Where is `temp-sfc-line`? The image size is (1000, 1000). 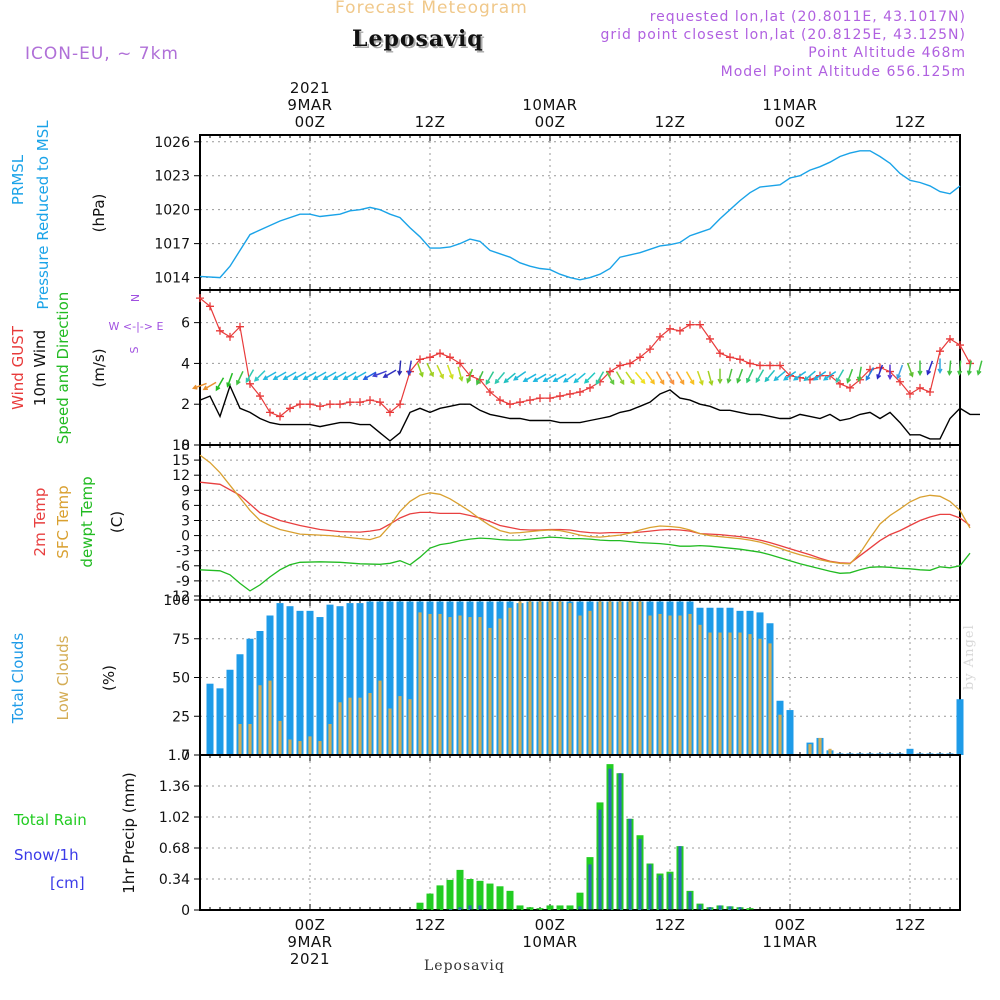
temp-sfc-line is located at coordinates (585, 509).